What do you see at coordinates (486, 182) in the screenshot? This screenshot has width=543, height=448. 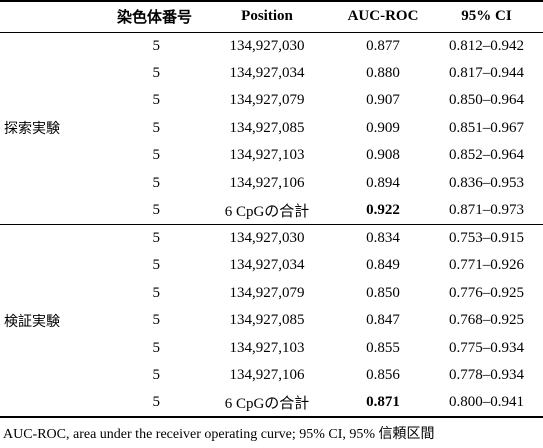 I see `ci-cell: 0.836–0.953` at bounding box center [486, 182].